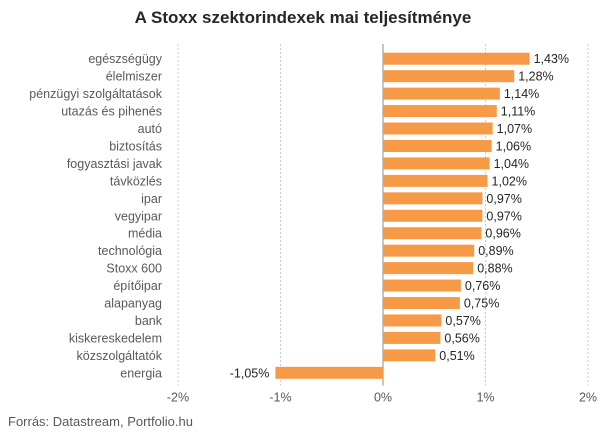 The width and height of the screenshot is (606, 441). Describe the element at coordinates (588, 398) in the screenshot. I see `x-tick-label: 2%` at that location.